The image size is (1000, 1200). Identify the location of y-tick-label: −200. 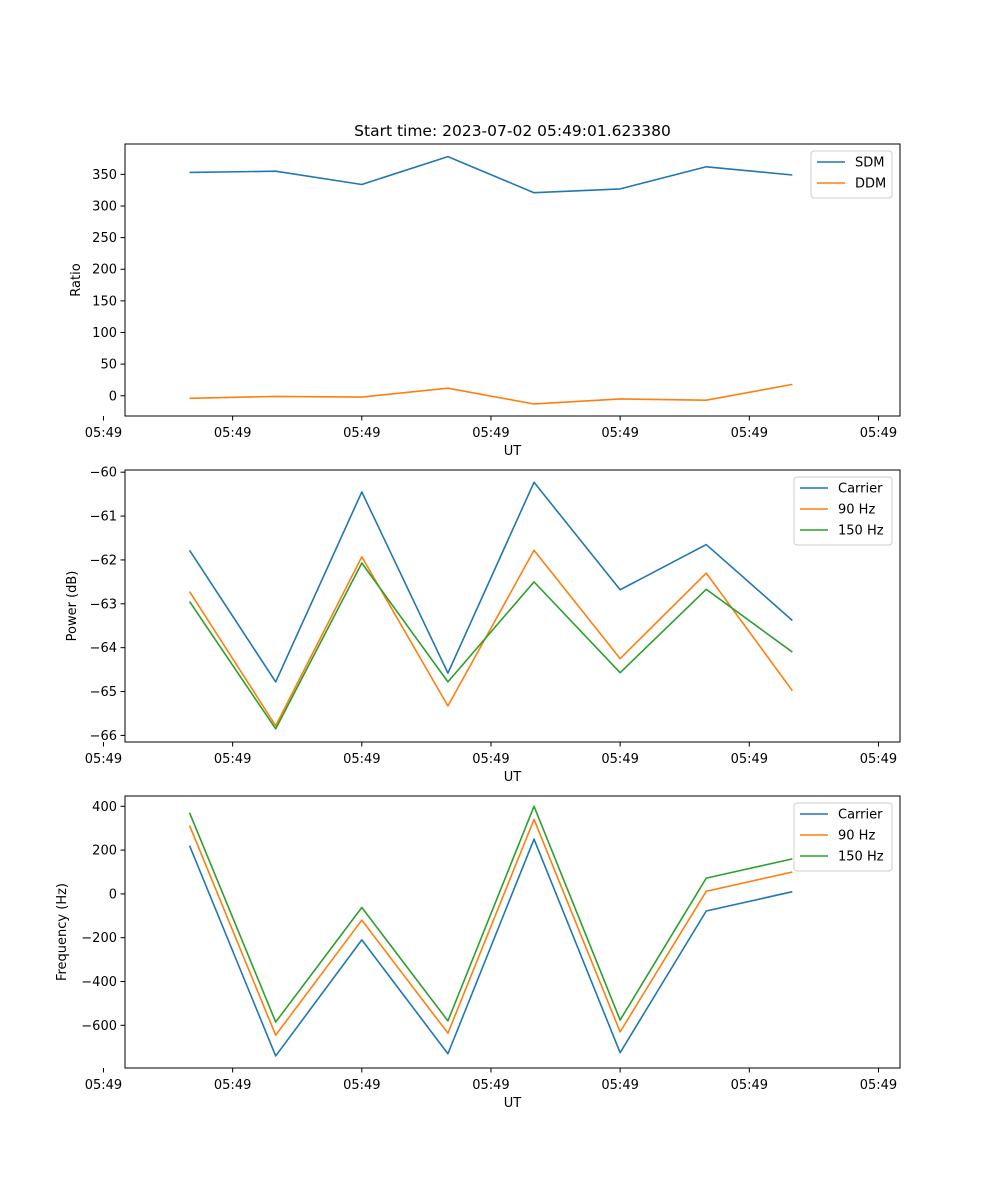
(99, 938).